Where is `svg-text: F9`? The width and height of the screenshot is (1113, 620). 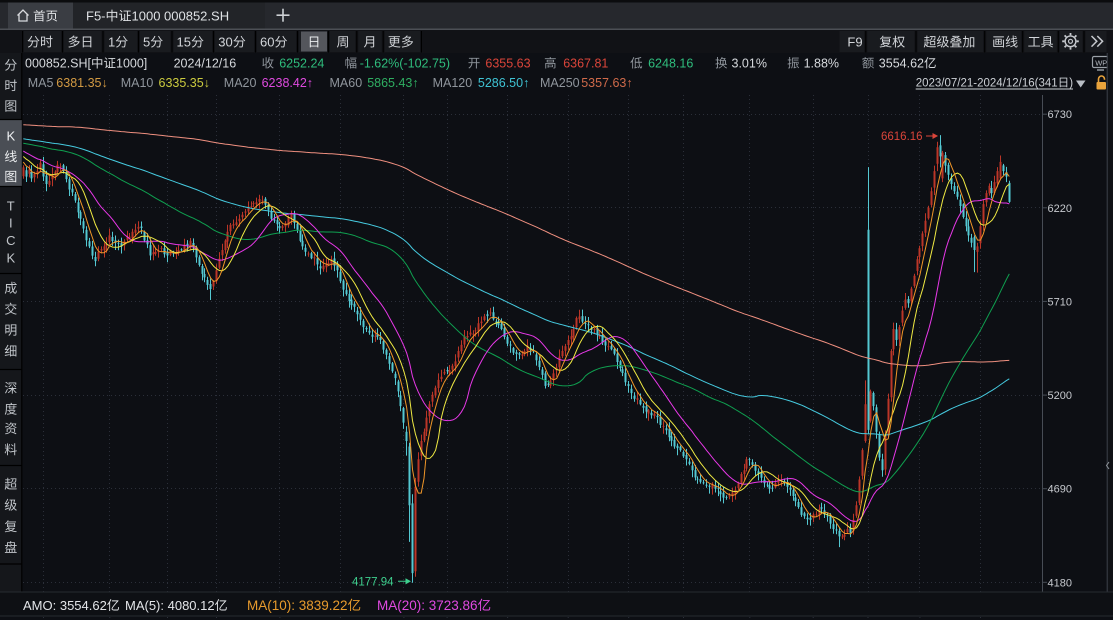
svg-text: F9 is located at coordinates (854, 42).